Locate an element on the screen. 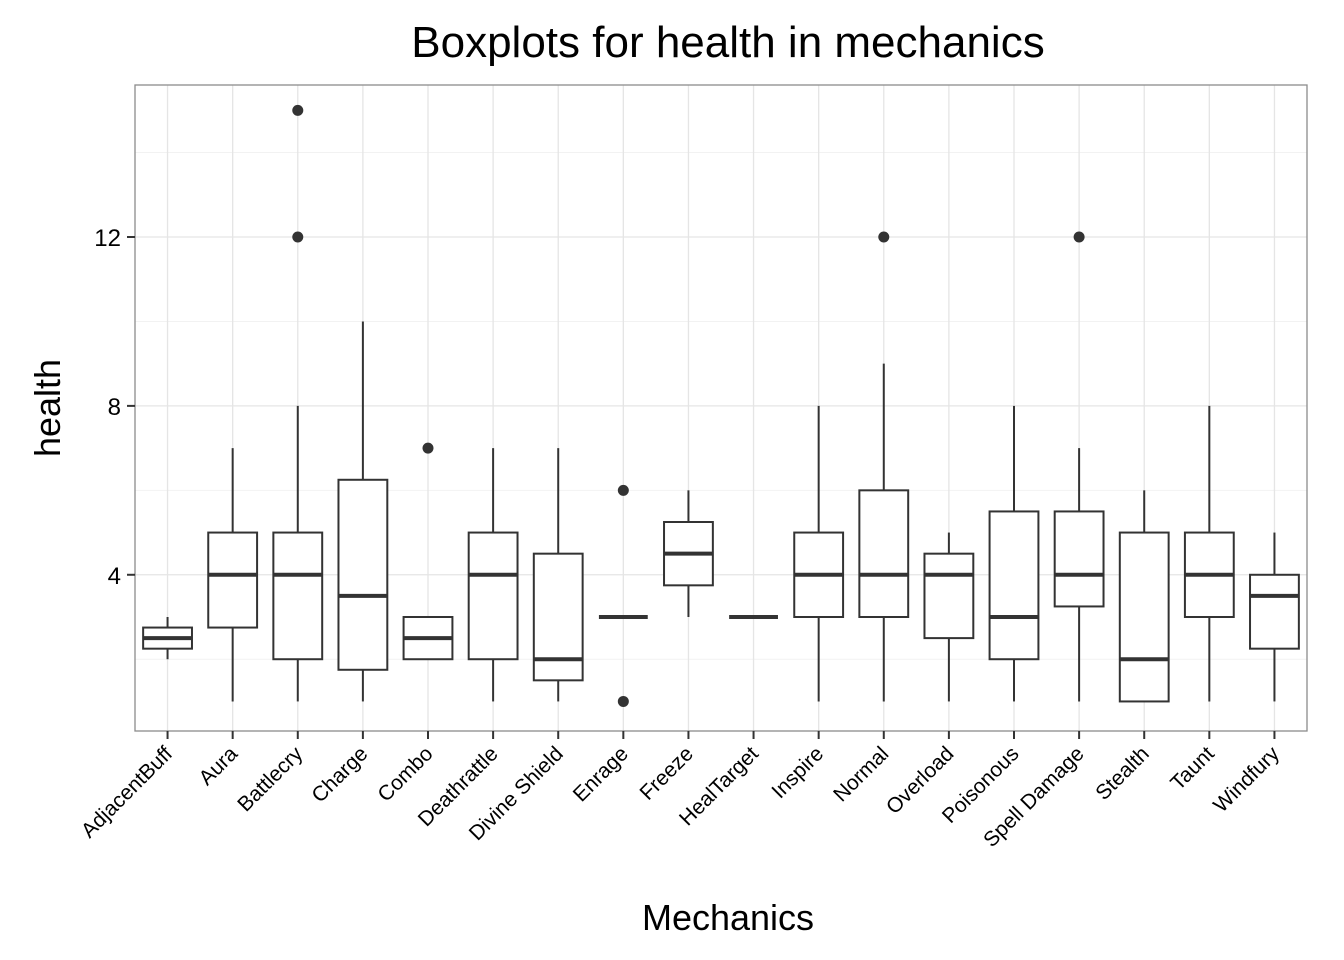 The height and width of the screenshot is (960, 1344). chart-title: Boxplots for health in mechanics is located at coordinates (727, 42).